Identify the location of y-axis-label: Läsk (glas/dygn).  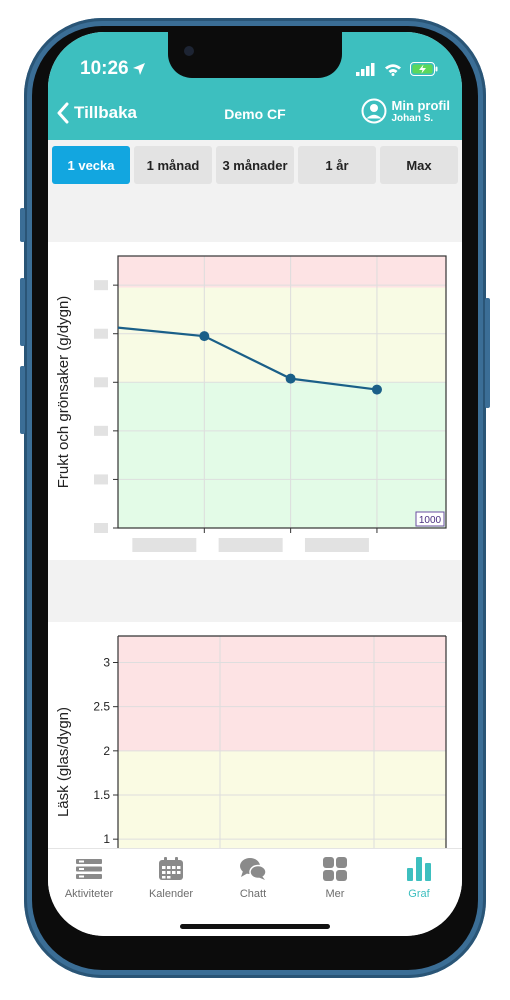
(63, 762).